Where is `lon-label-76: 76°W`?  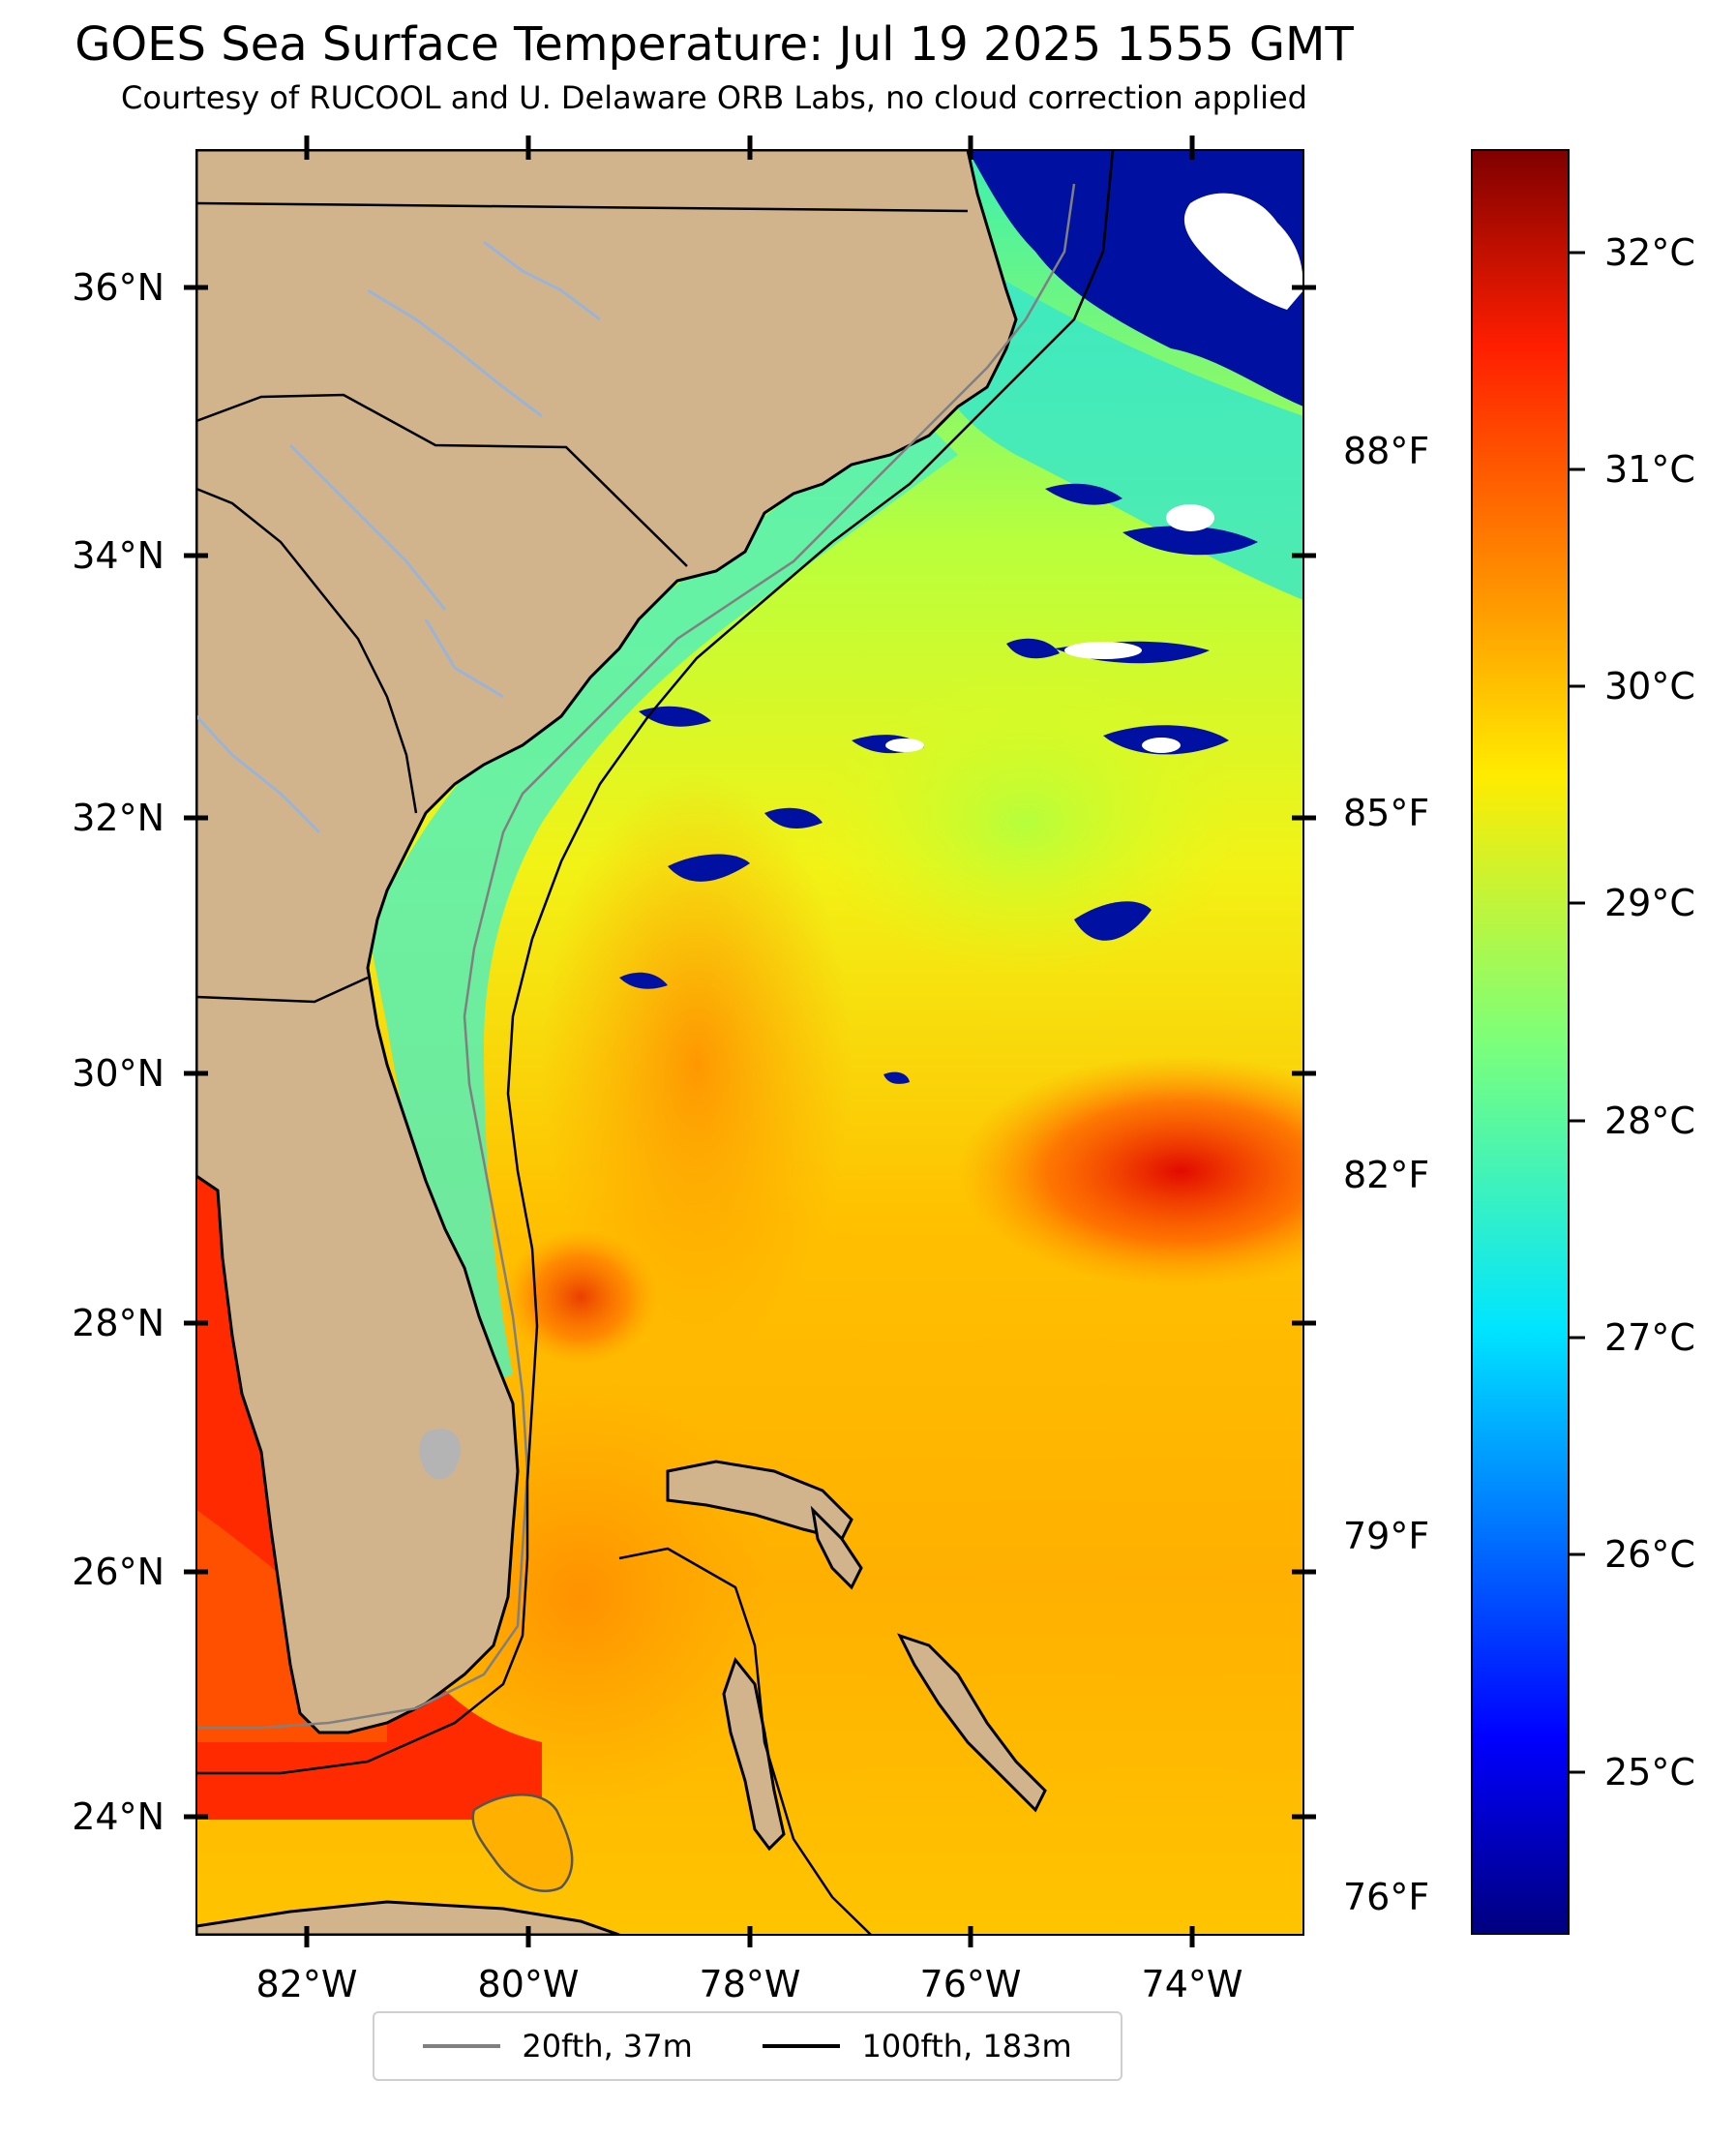 lon-label-76: 76°W is located at coordinates (970, 1984).